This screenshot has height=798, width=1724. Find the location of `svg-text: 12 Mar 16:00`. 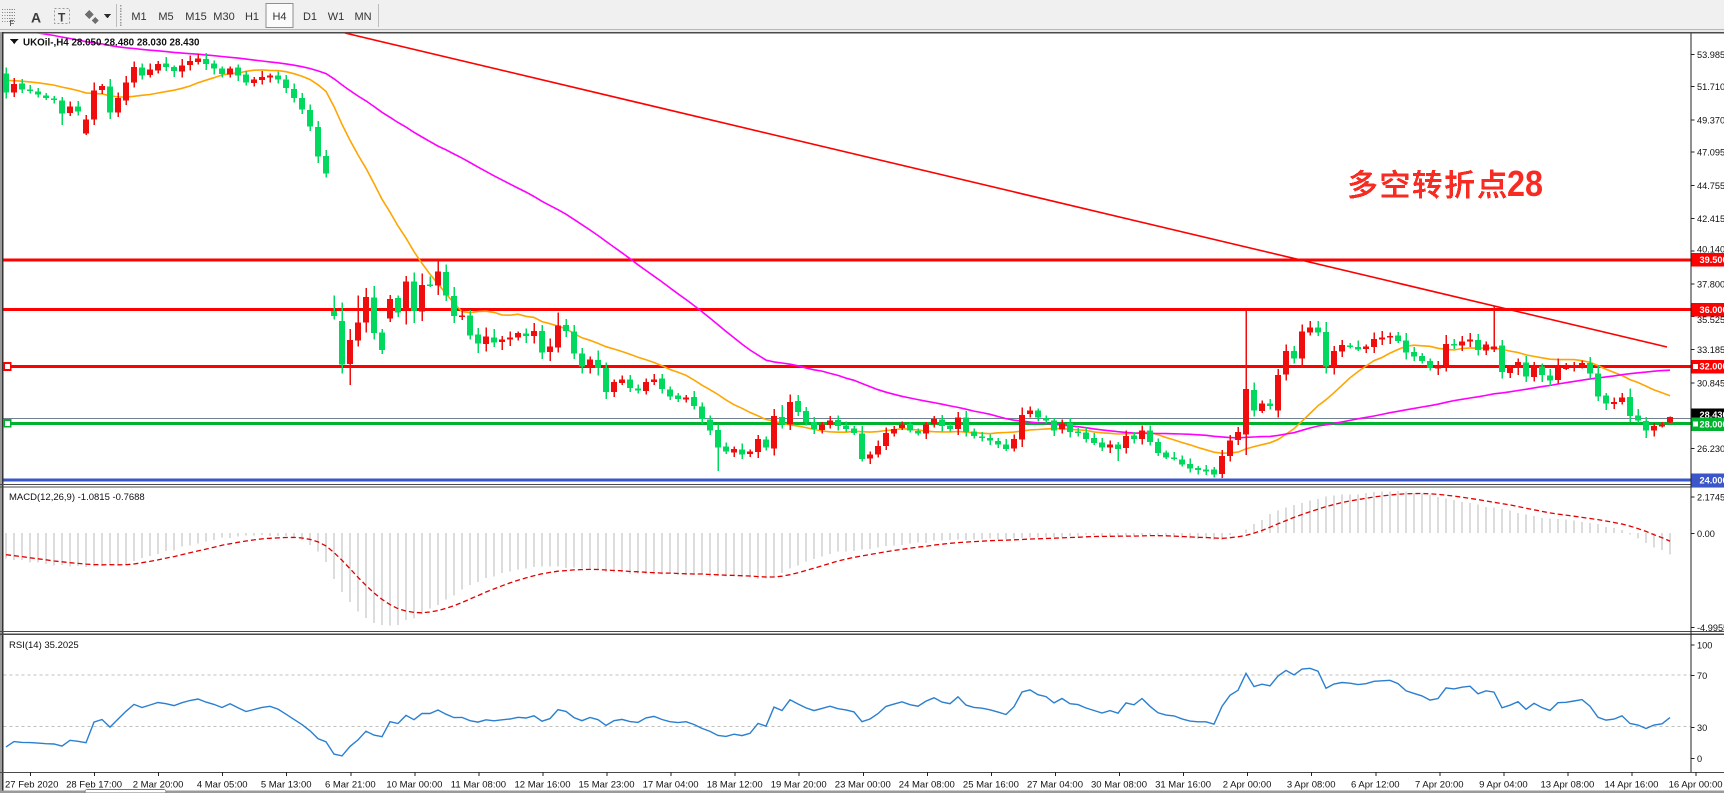

svg-text: 12 Mar 16:00 is located at coordinates (543, 785).